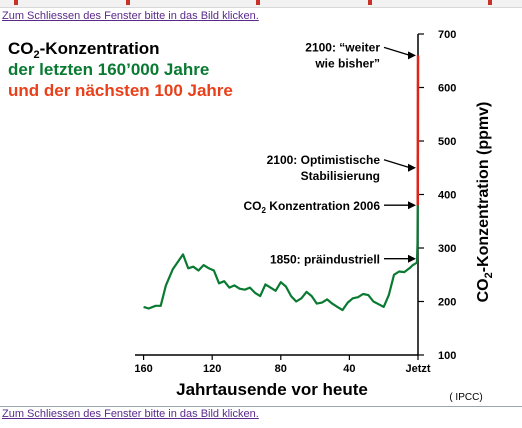  I want to click on title-co2: CO, so click(21, 48).